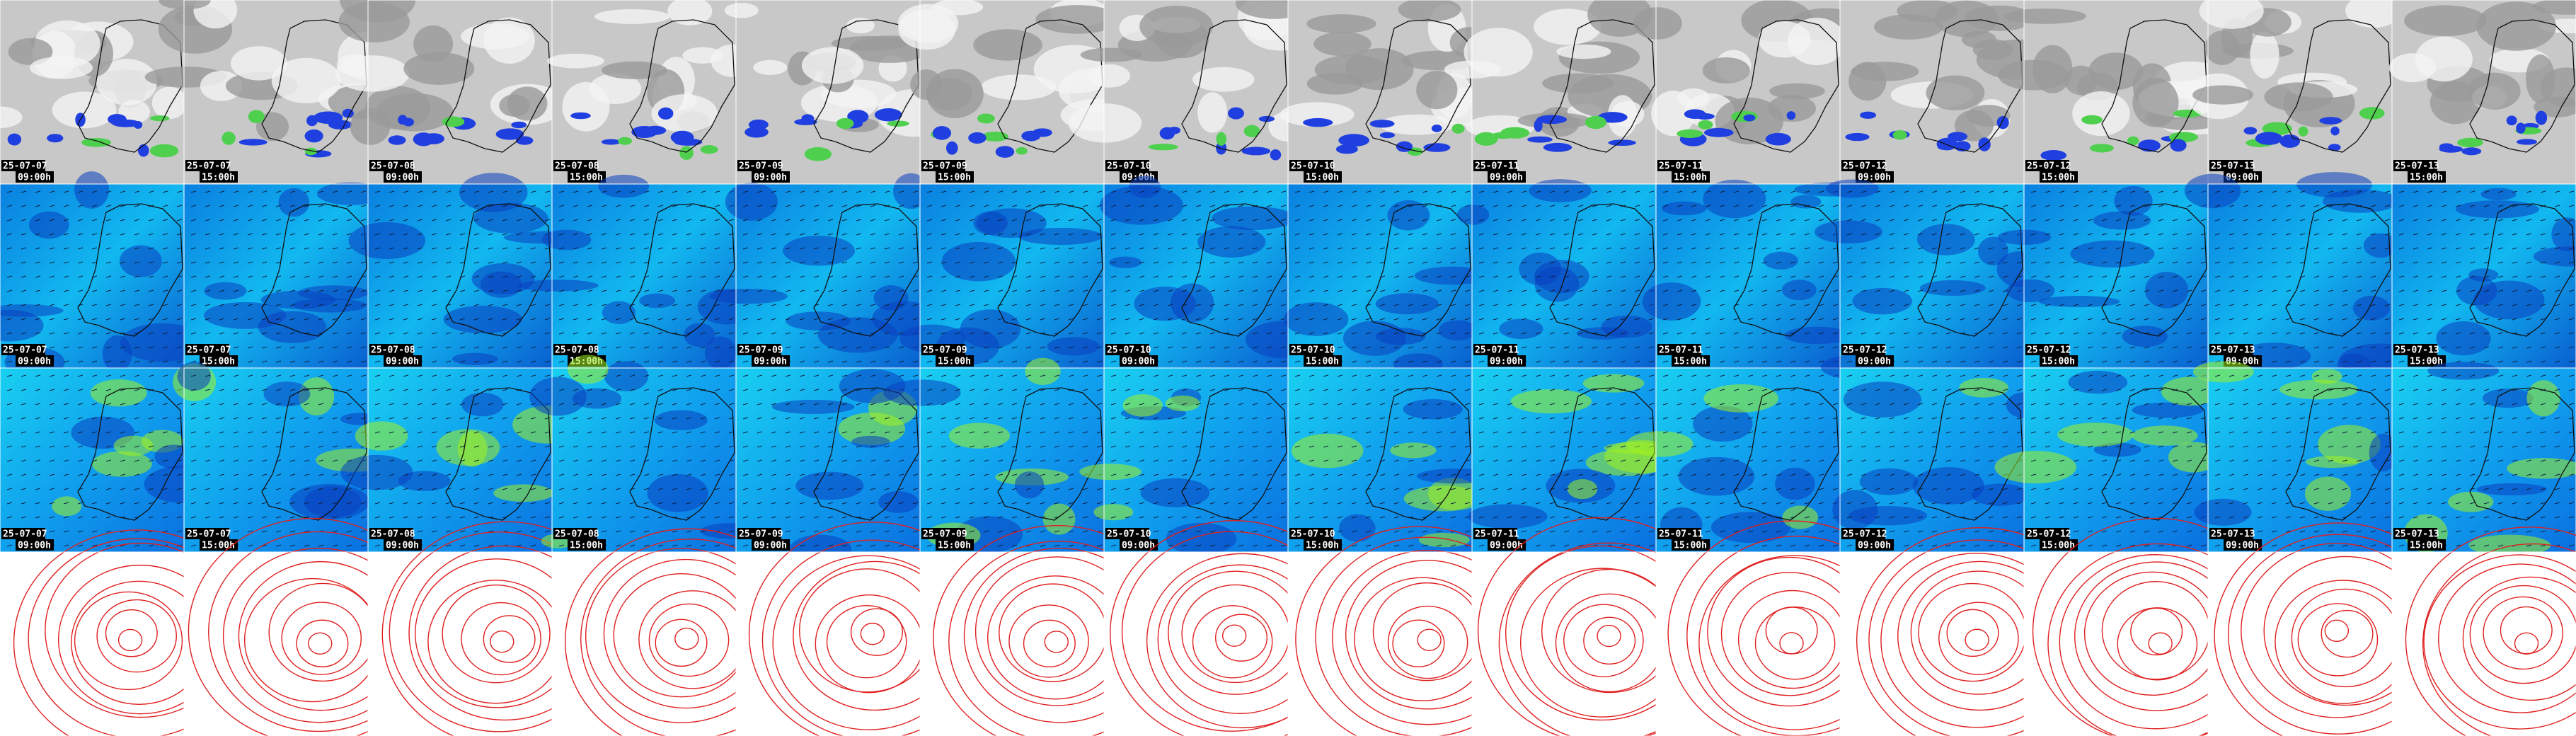 This screenshot has width=2576, height=736. Describe the element at coordinates (1196, 644) in the screenshot. I see `tile-bg` at that location.